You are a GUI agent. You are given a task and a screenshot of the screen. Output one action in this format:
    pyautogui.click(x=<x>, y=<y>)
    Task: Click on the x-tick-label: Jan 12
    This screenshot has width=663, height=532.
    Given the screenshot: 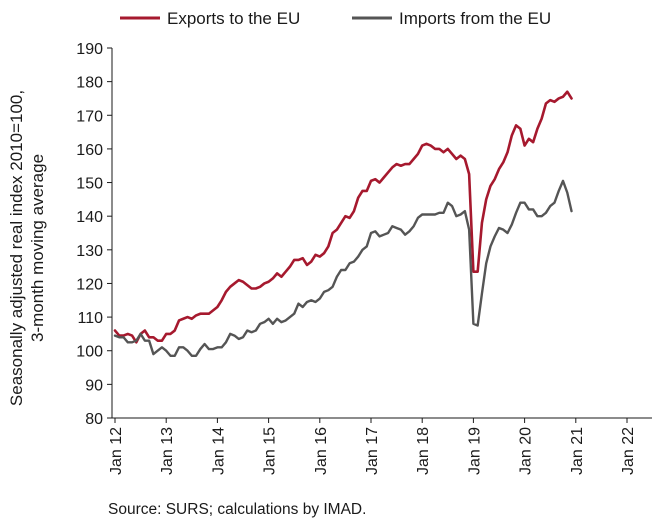 What is the action you would take?
    pyautogui.click(x=116, y=451)
    